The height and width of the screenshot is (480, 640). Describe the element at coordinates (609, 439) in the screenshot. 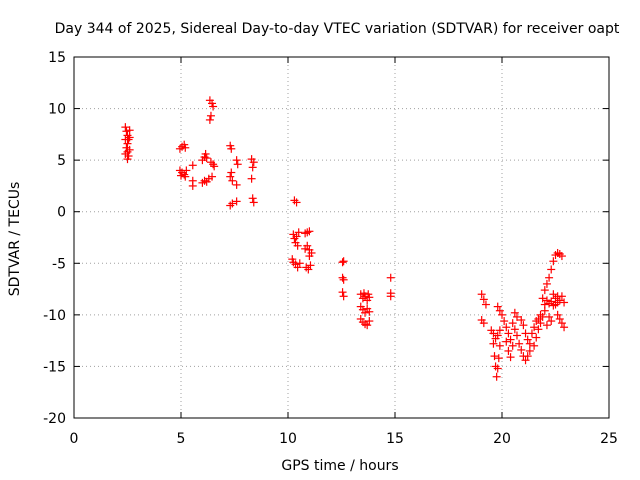

I see `x-tick-label: 25` at that location.